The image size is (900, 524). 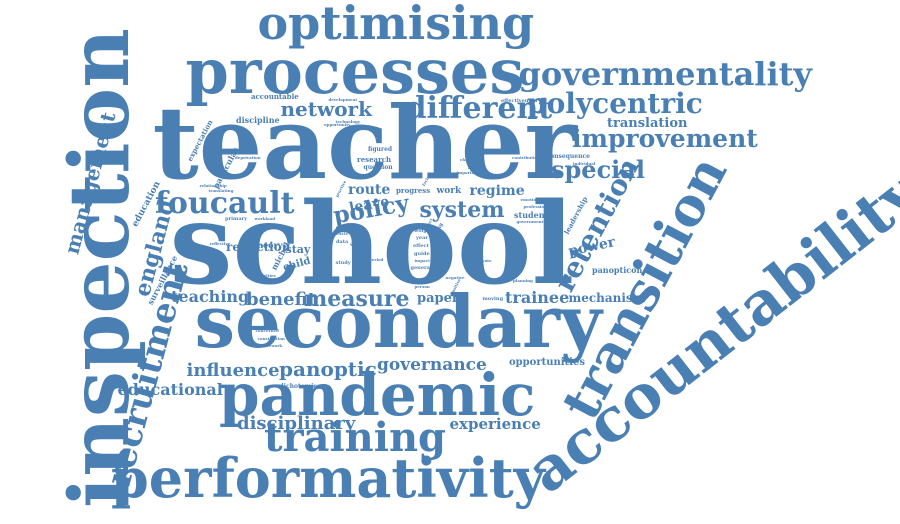 I want to click on word: dichotomies, so click(x=300, y=386).